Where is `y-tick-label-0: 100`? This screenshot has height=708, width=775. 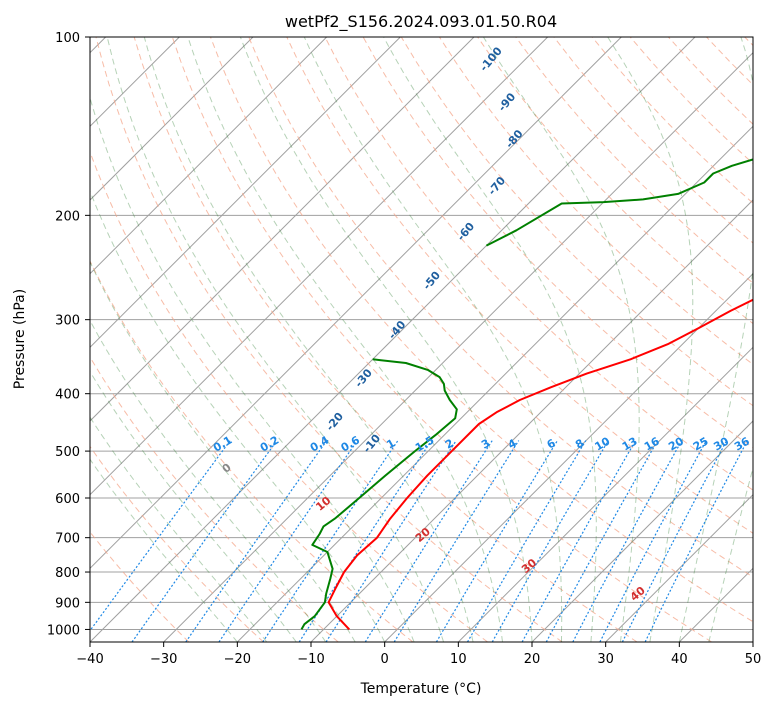 y-tick-label-0: 100 is located at coordinates (67, 38).